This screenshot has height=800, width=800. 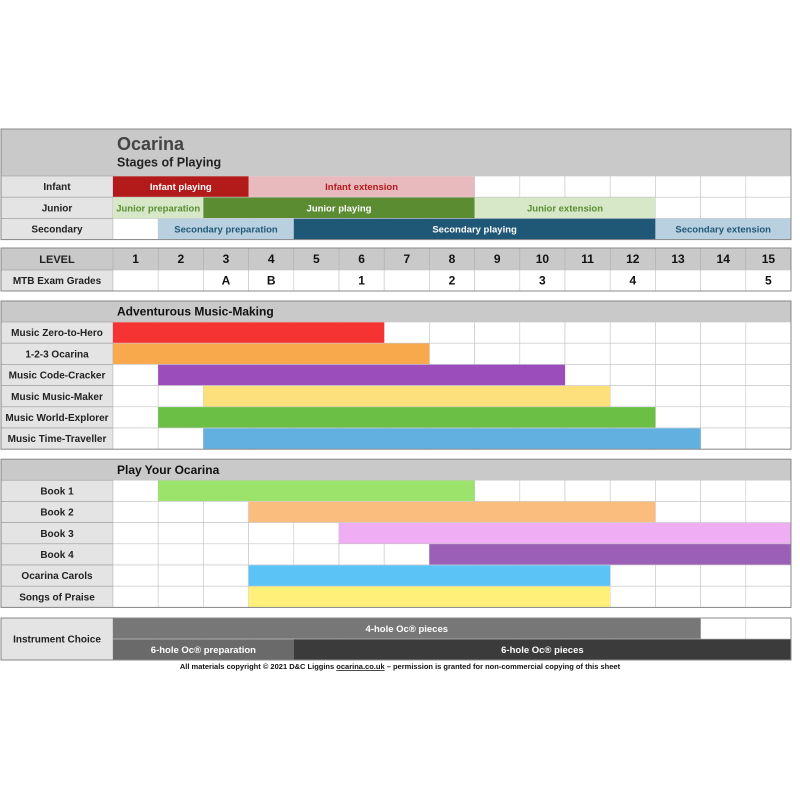 I want to click on level-number: 15, so click(x=769, y=259).